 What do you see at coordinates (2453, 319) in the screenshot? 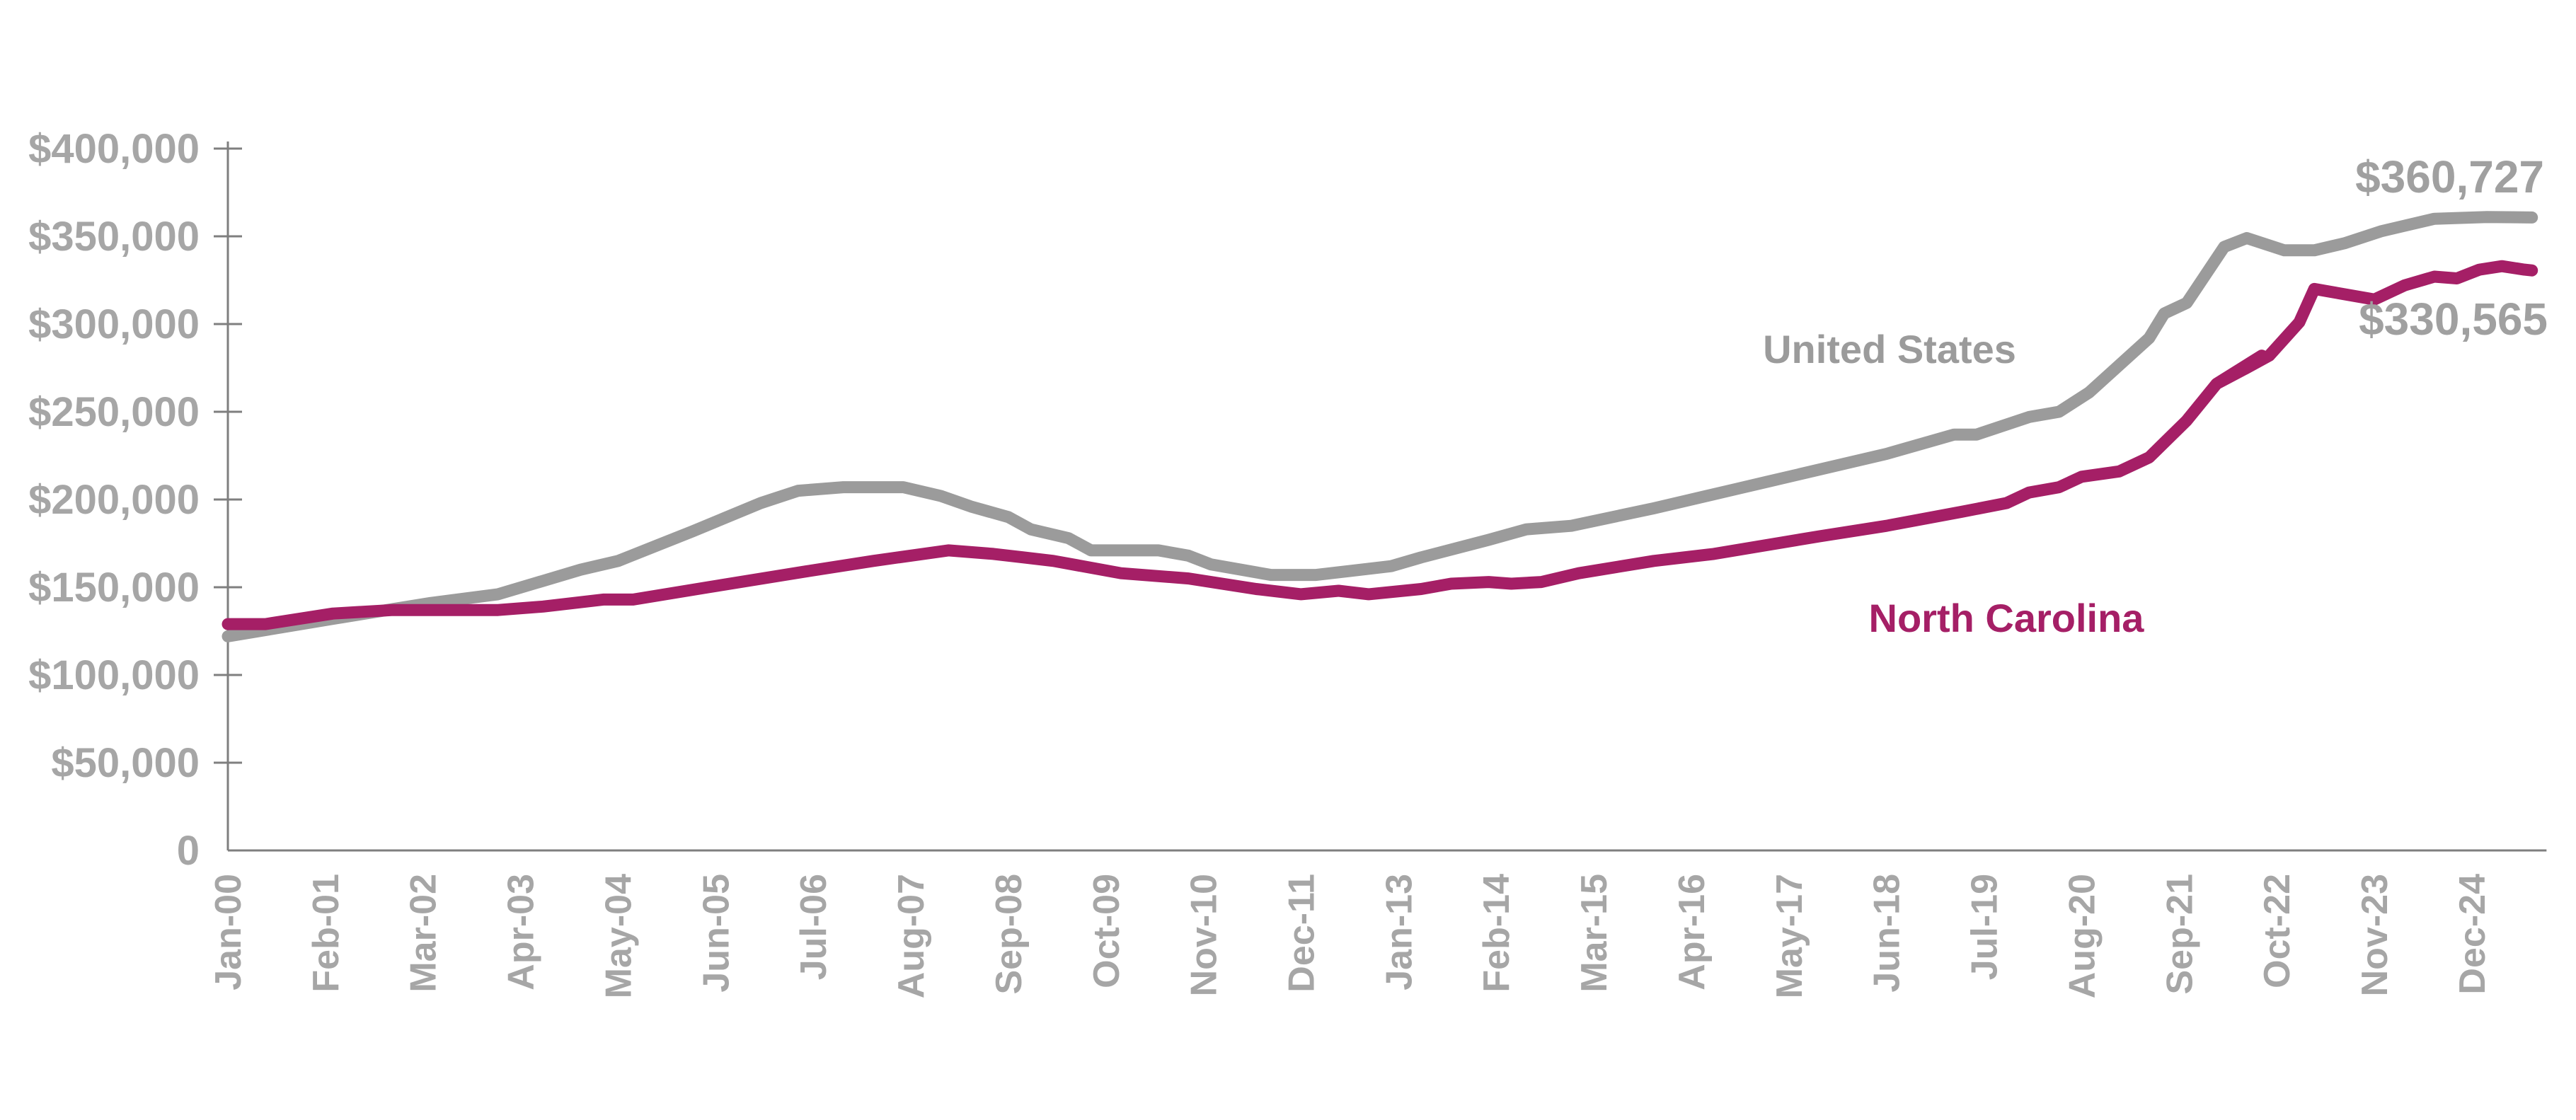
I see `end-value-north-carolina: $330,565` at bounding box center [2453, 319].